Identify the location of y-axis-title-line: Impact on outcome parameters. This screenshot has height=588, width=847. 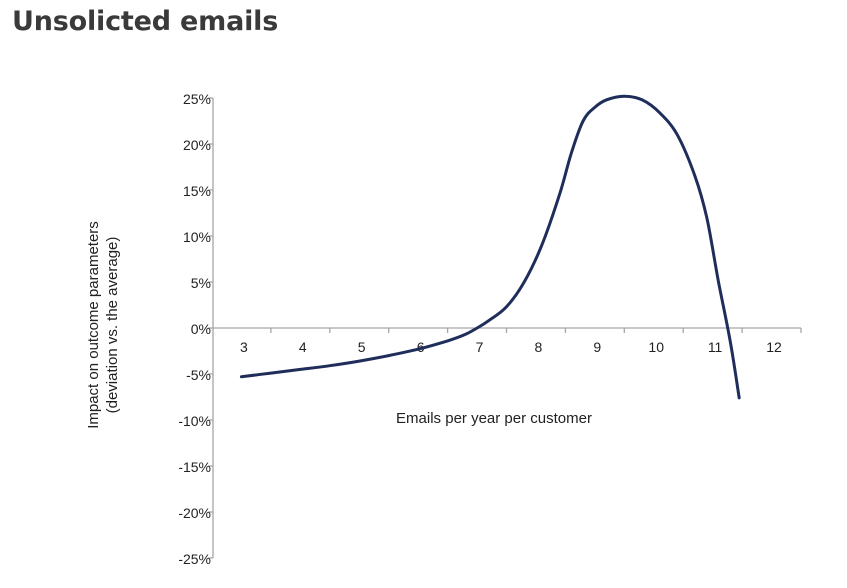
(93, 325).